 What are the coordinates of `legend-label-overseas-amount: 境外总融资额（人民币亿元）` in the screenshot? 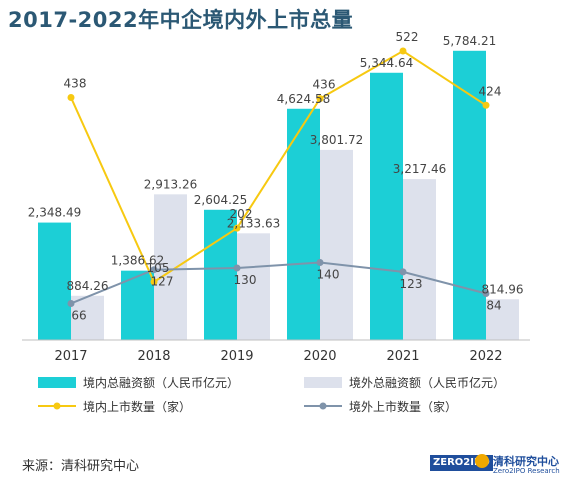 It's located at (427, 382).